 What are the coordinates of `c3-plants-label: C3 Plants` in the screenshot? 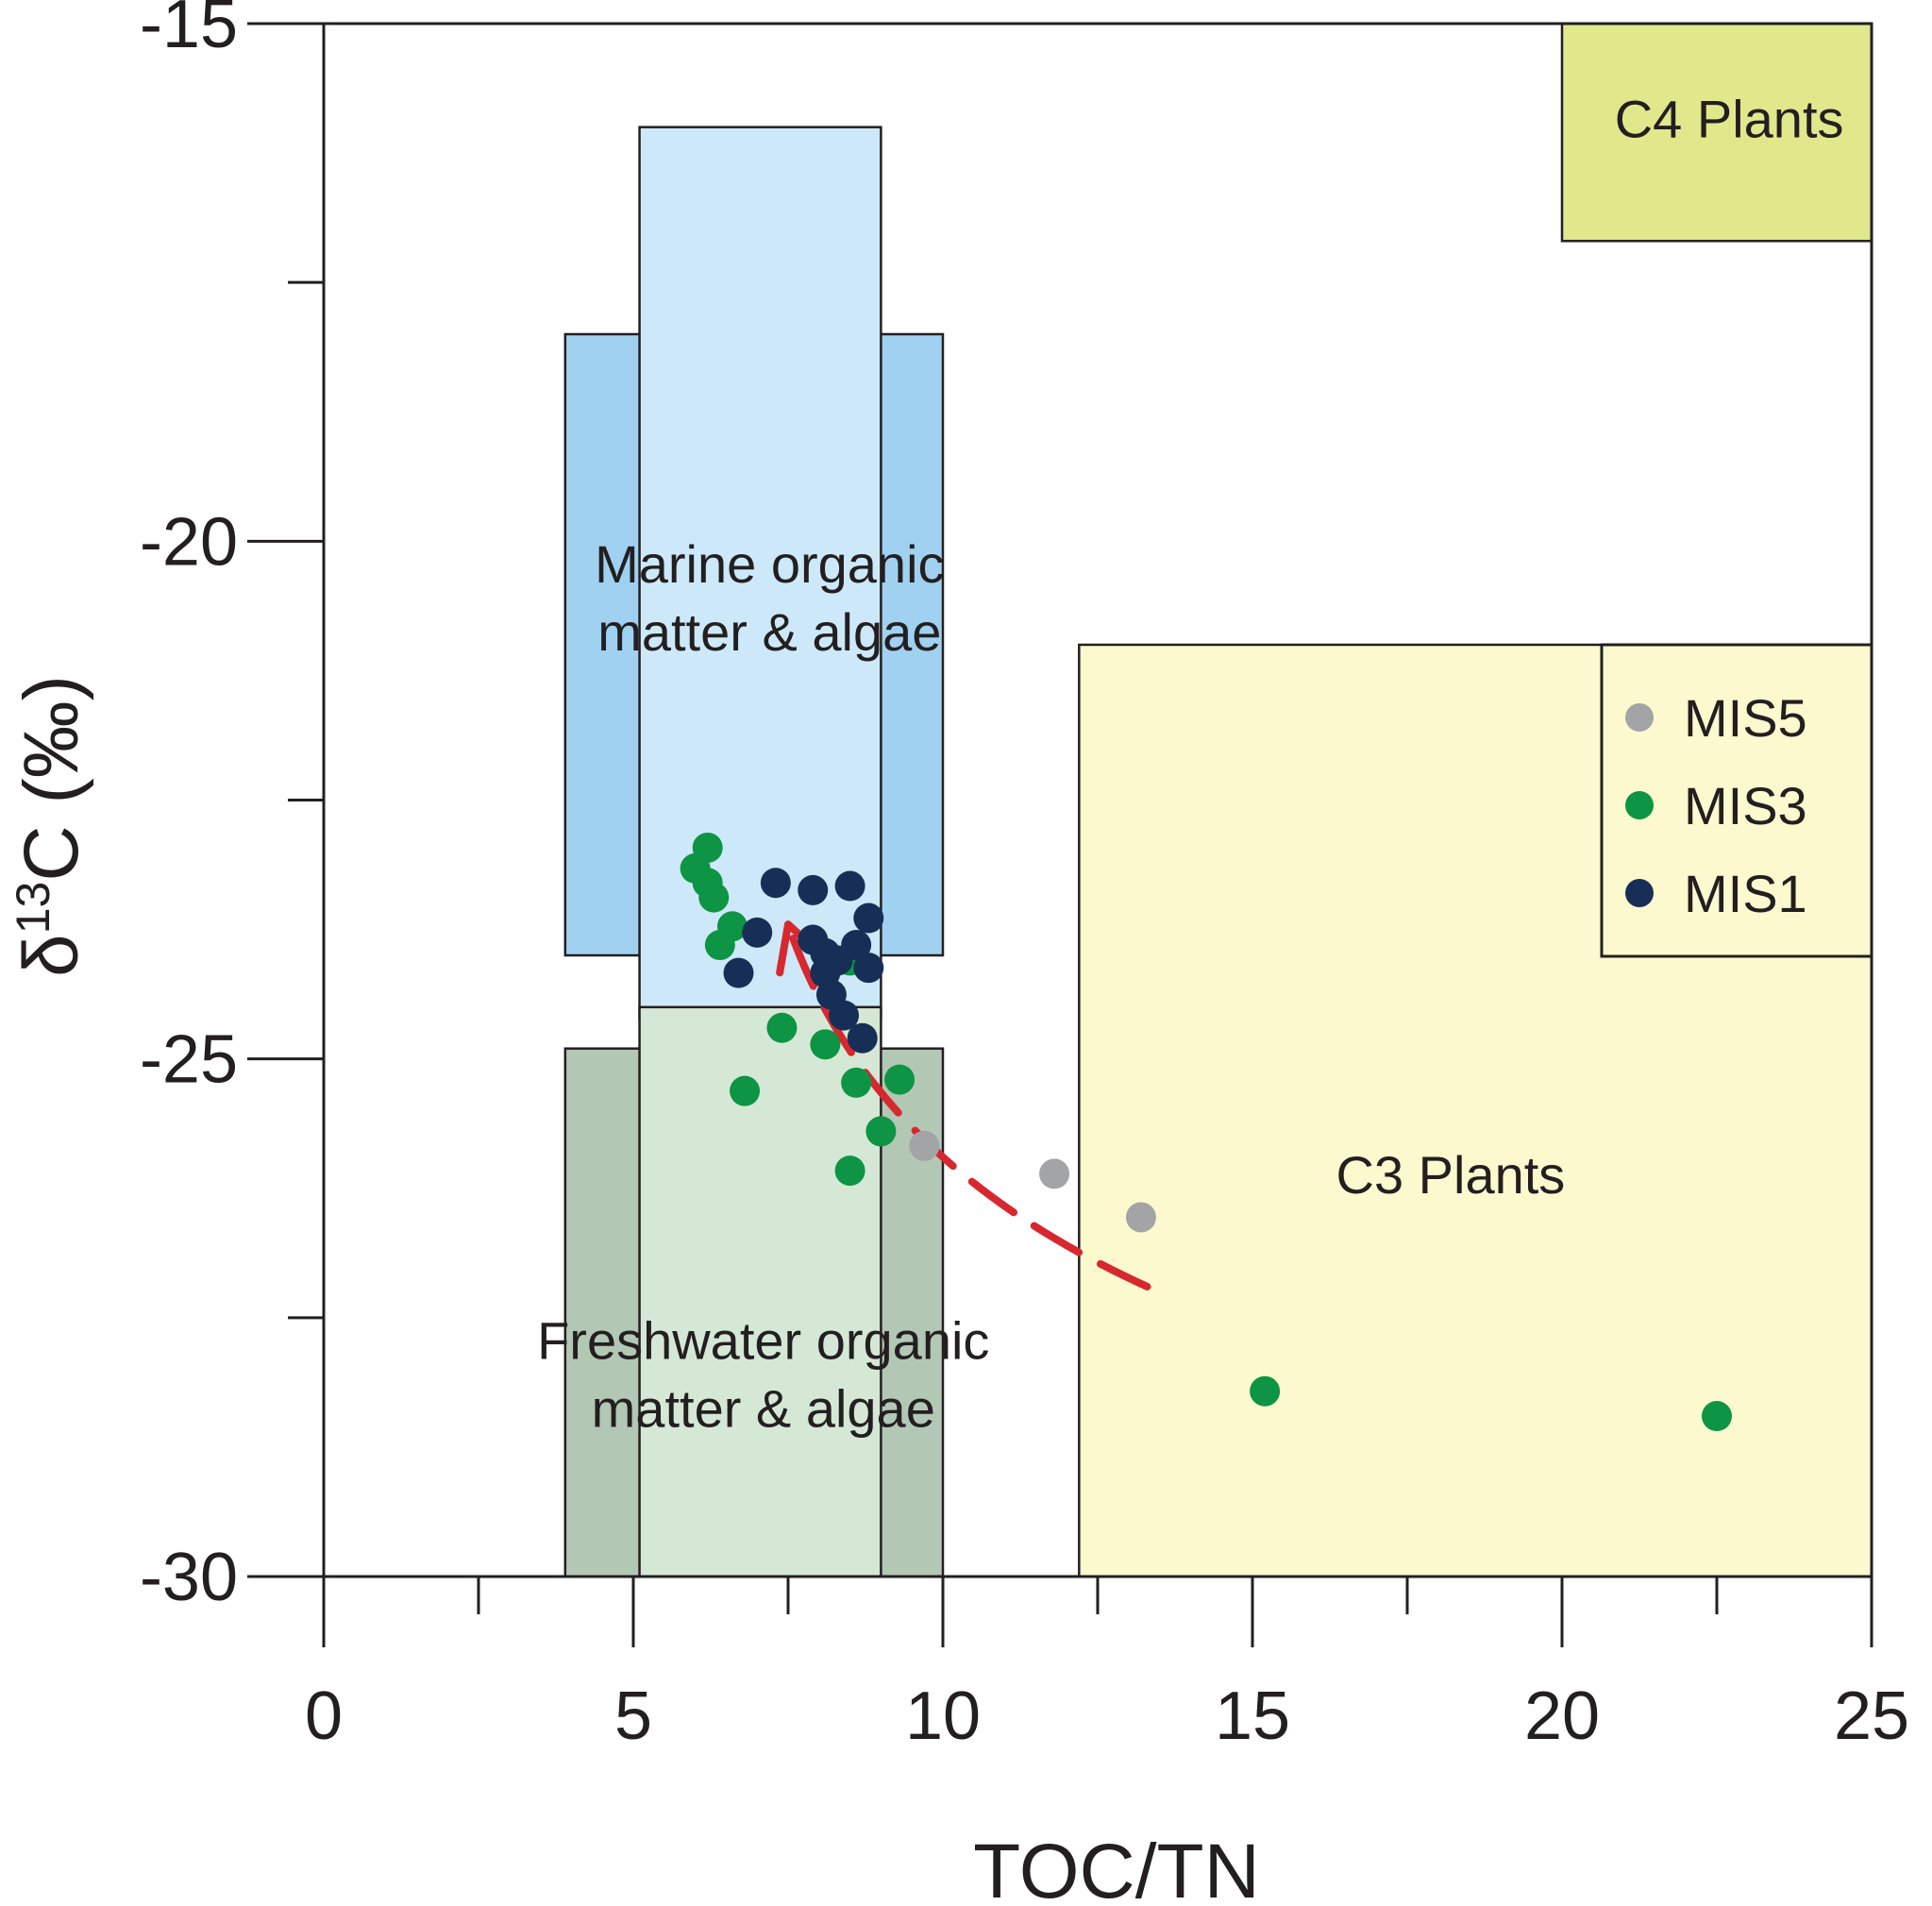 It's located at (1451, 1175).